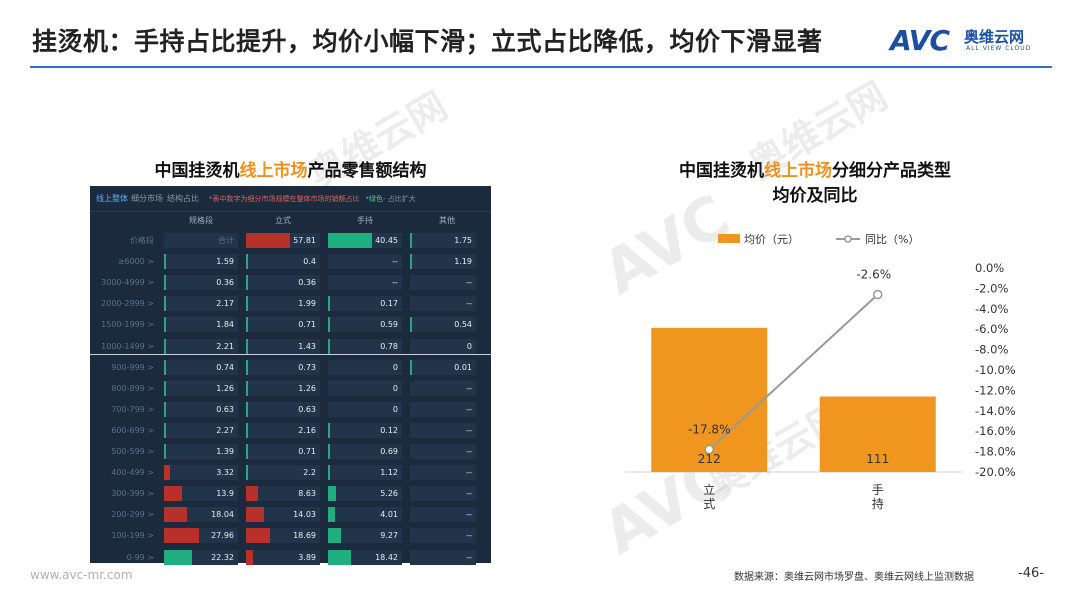  I want to click on cell-value: 600-699 >, so click(132, 430).